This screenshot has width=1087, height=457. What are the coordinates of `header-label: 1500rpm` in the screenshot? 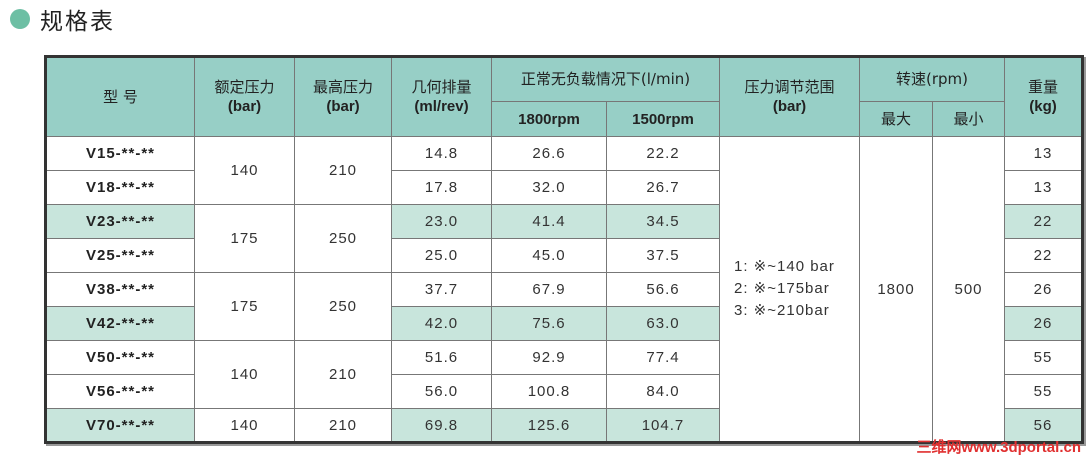 It's located at (663, 119).